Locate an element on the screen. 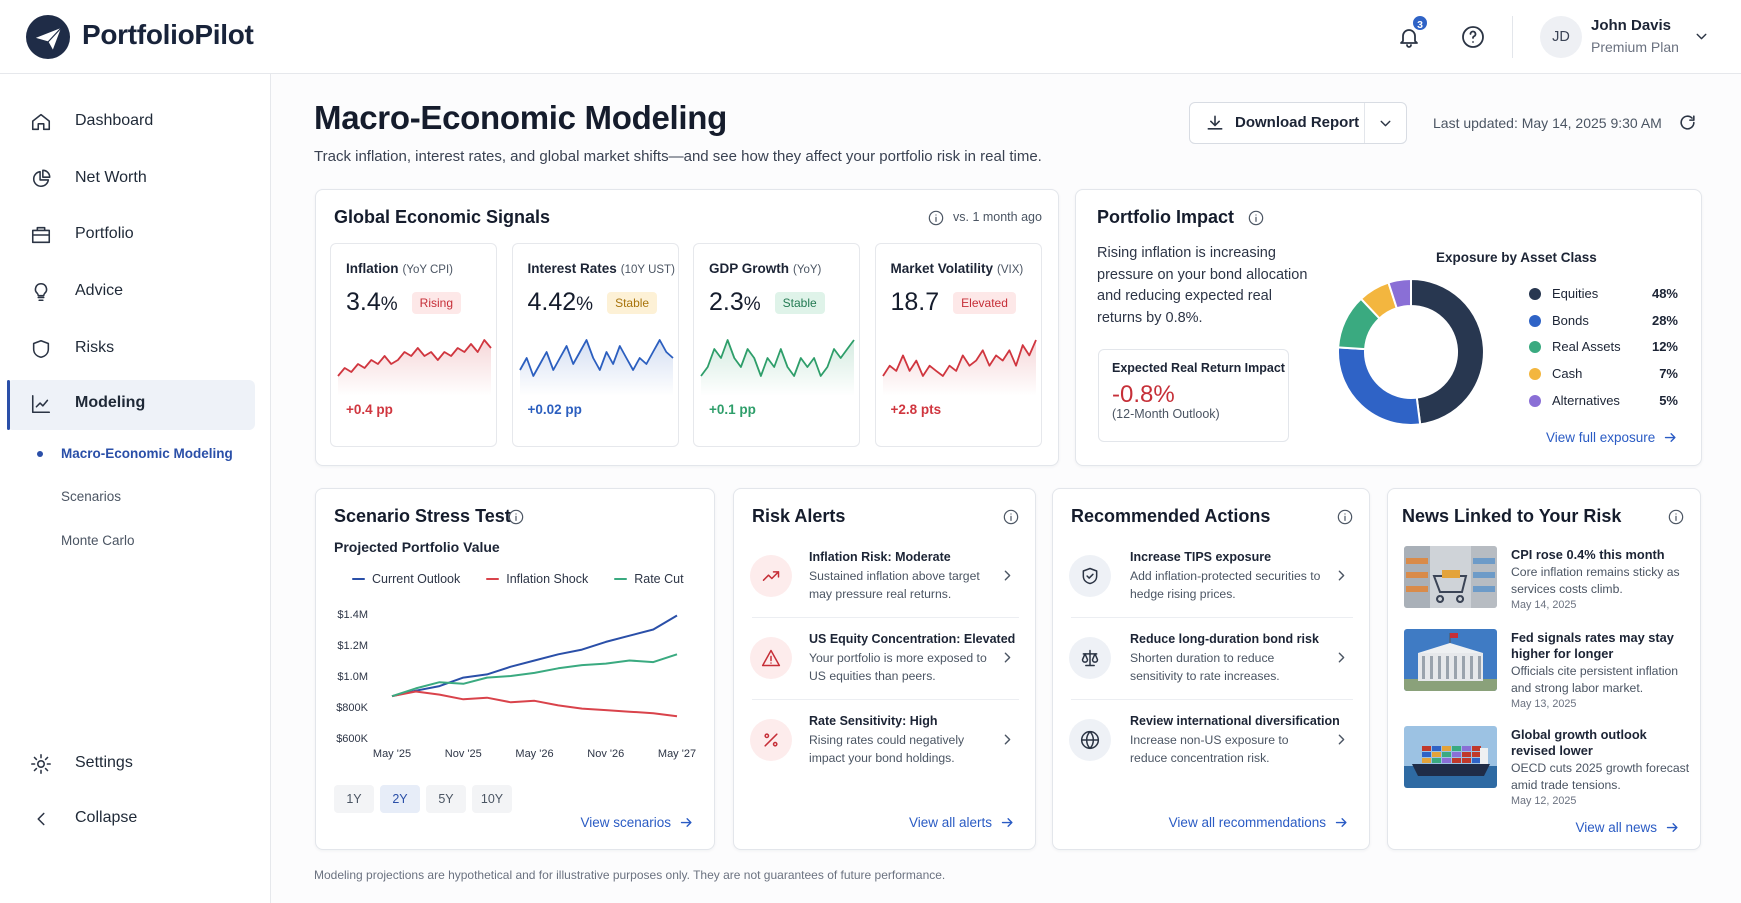  comparison-note: vs. 1 month ago is located at coordinates (997, 217).